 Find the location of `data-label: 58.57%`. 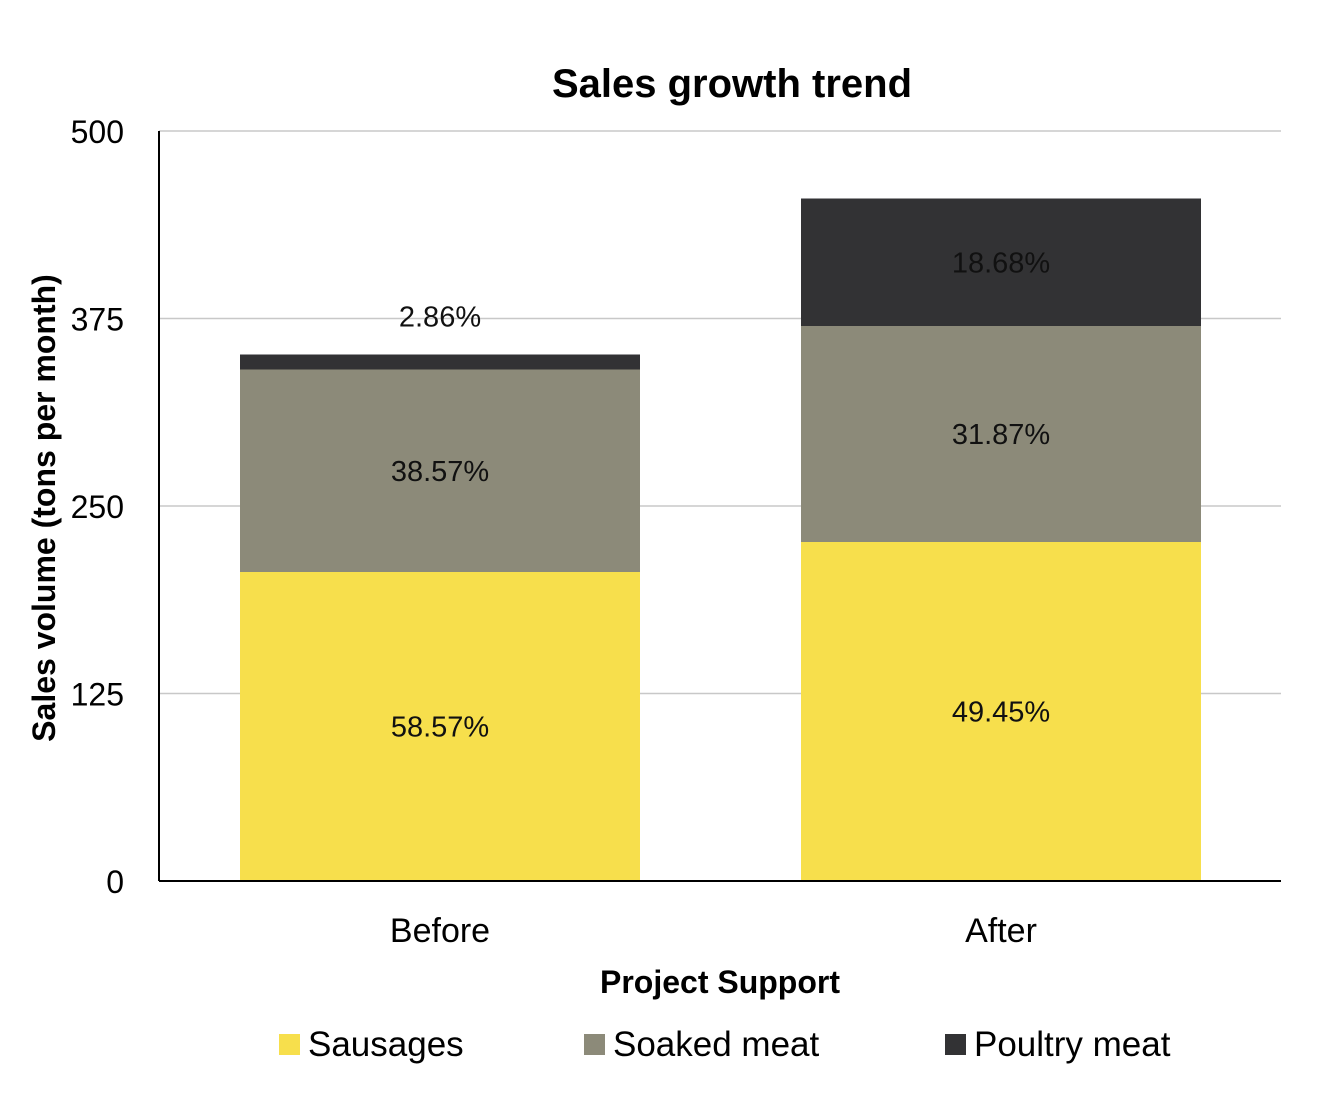

data-label: 58.57% is located at coordinates (440, 728).